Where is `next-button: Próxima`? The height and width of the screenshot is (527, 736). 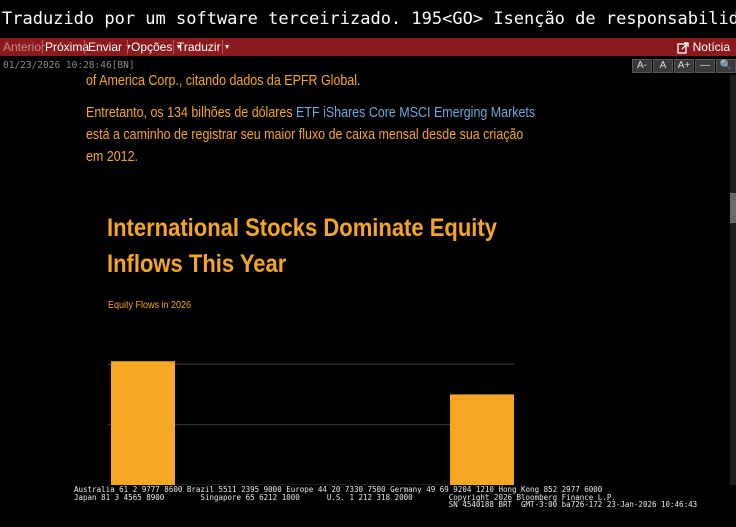
next-button: Próxima is located at coordinates (67, 47).